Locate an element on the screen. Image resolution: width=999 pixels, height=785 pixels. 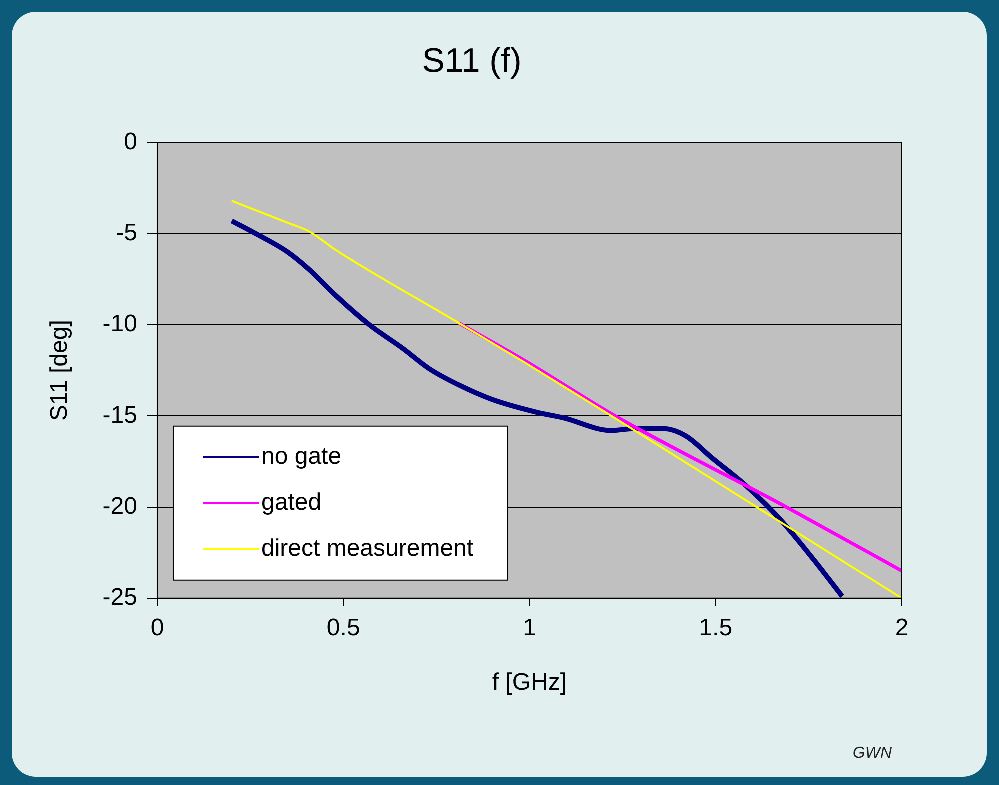
x-tick-label: 0 is located at coordinates (157, 628).